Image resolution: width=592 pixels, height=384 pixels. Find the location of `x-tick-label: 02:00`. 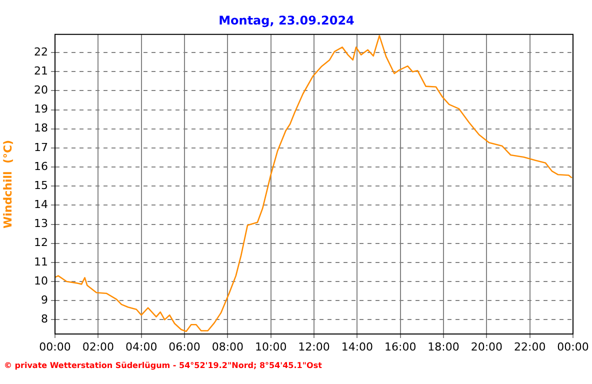

x-tick-label: 02:00 is located at coordinates (98, 347).